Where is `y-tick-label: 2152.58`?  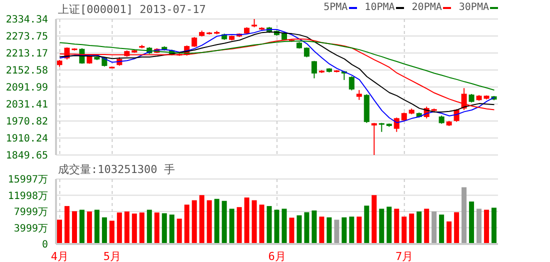
y-tick-label: 2152.58 is located at coordinates (27, 71).